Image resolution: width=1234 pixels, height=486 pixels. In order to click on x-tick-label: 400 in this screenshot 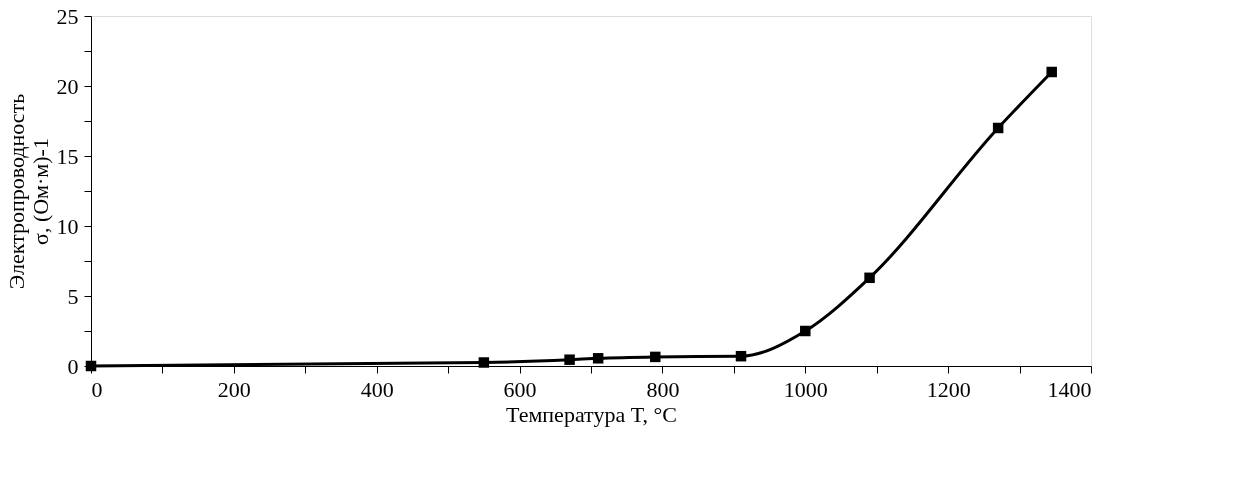, I will do `click(377, 389)`.